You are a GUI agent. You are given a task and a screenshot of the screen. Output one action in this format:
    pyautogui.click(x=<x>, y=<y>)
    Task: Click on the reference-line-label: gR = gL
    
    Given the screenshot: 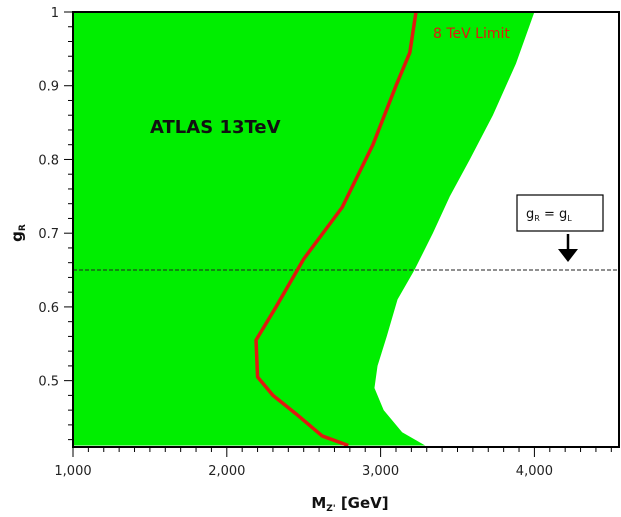 What is the action you would take?
    pyautogui.click(x=560, y=213)
    